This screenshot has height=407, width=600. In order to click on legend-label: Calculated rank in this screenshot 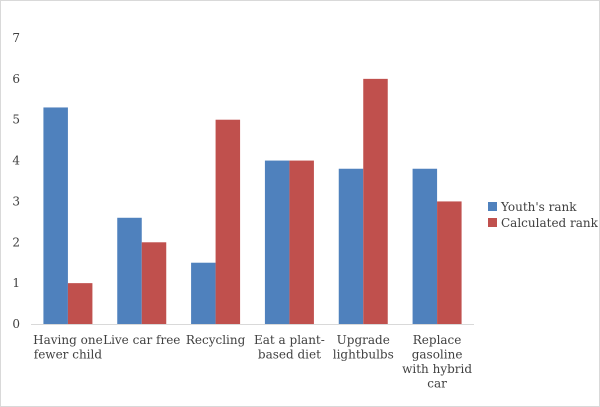, I will do `click(550, 223)`.